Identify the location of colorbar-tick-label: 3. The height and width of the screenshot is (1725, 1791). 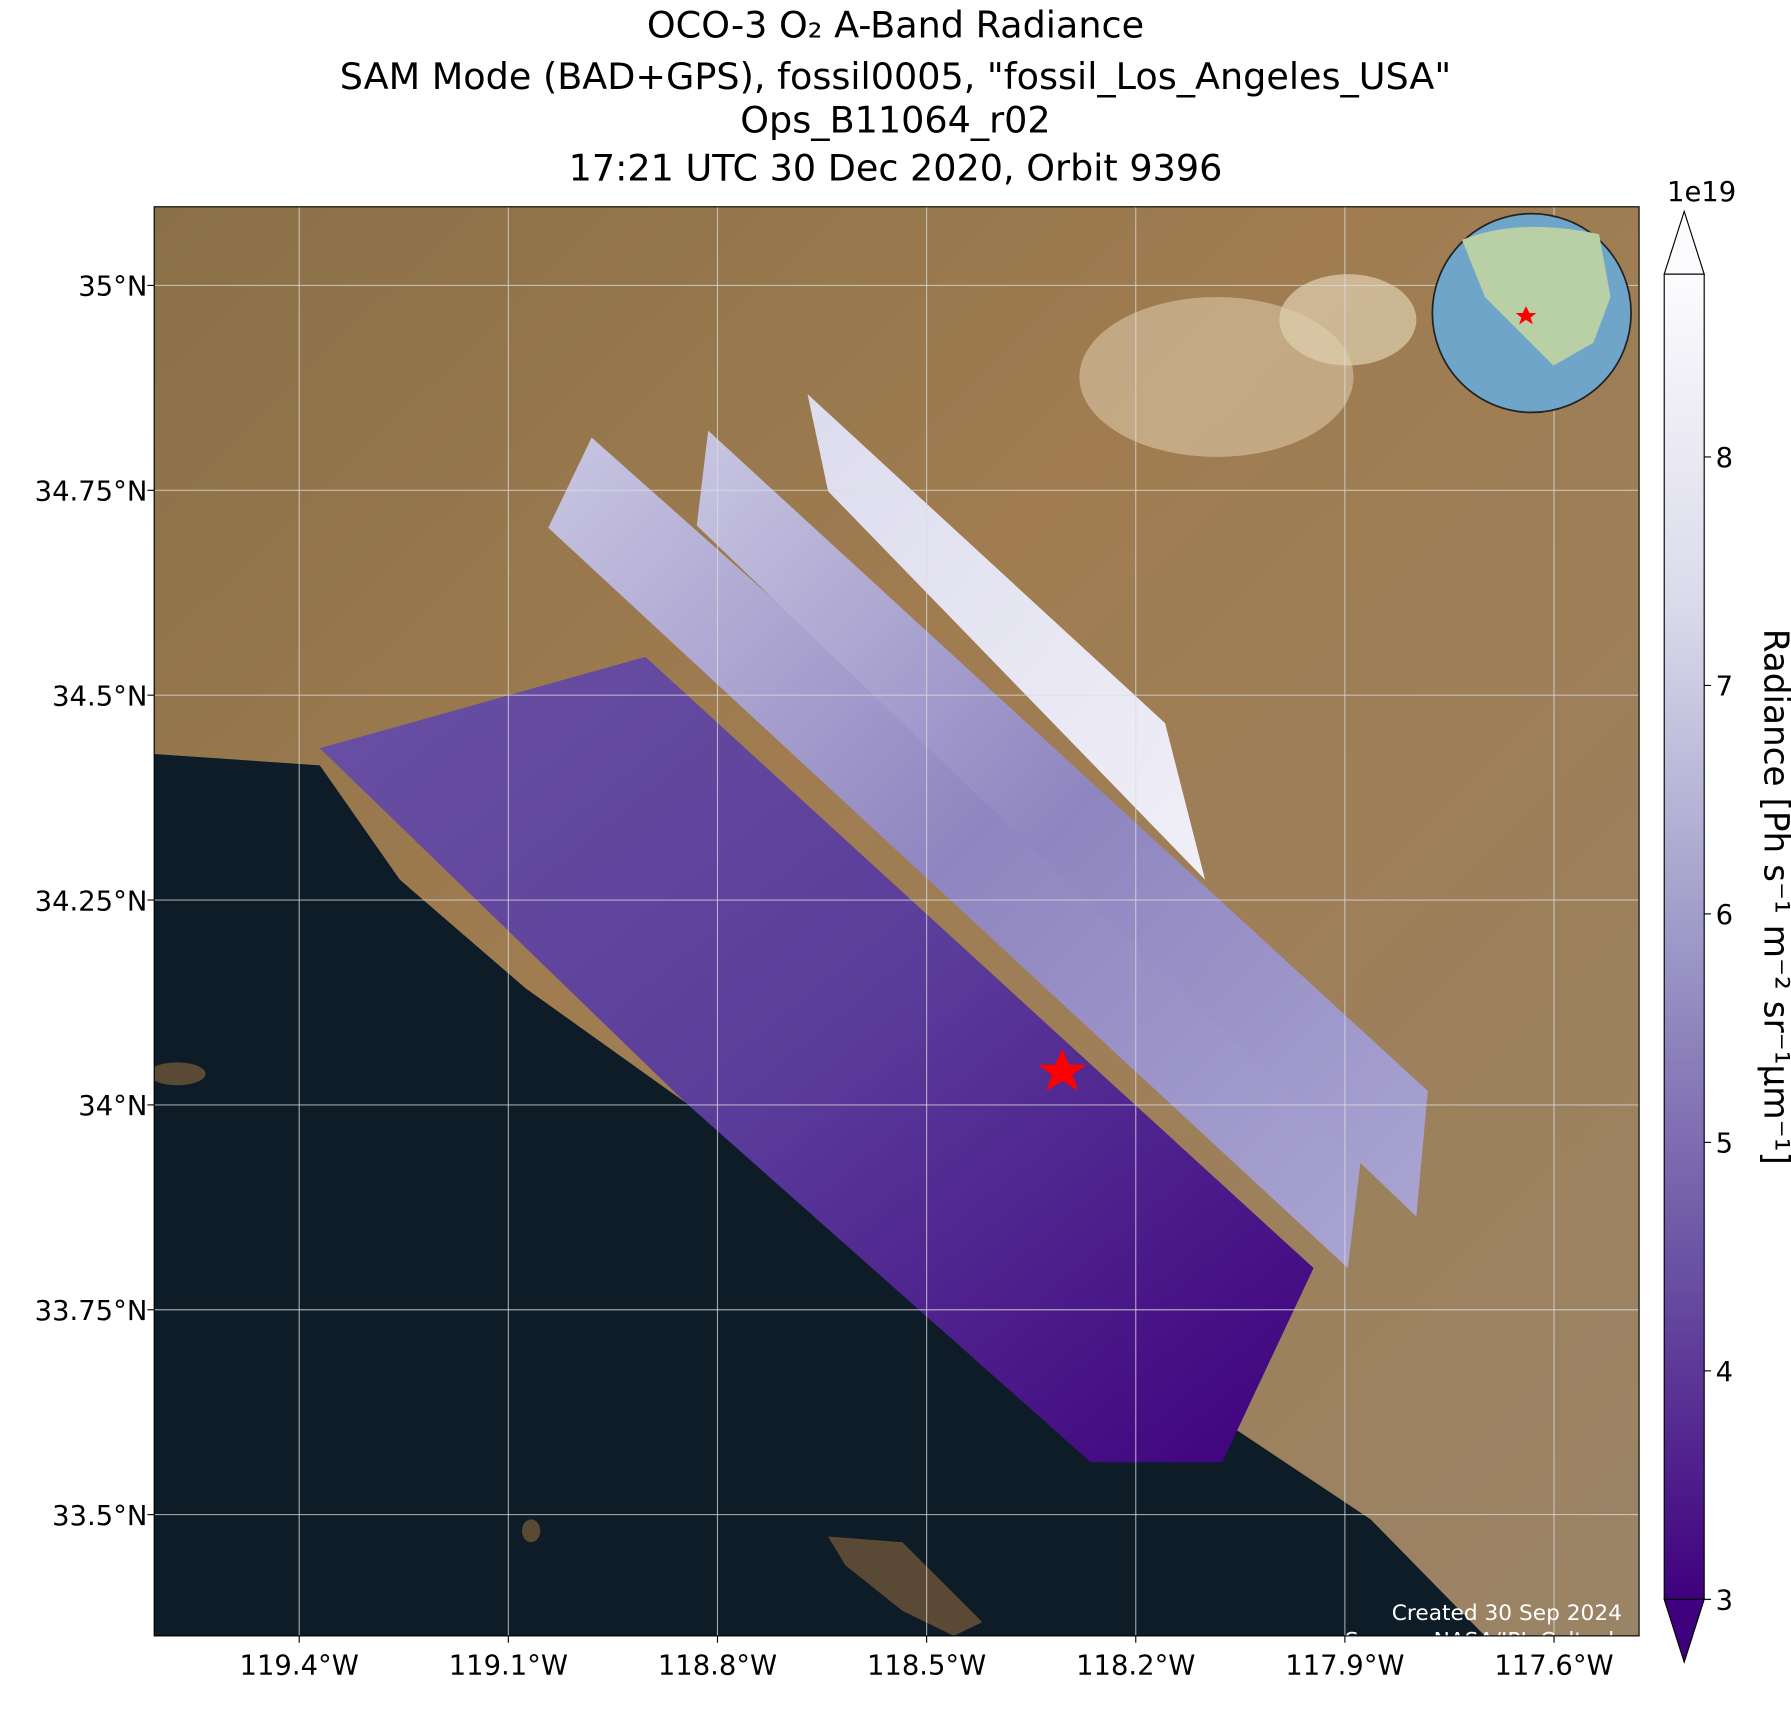
(1724, 1601).